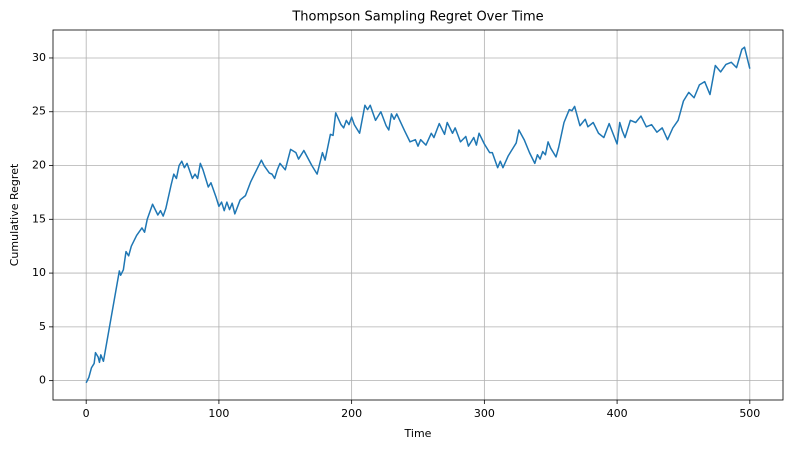 This screenshot has height=449, width=807. Describe the element at coordinates (39, 218) in the screenshot. I see `y-tick-label: 15` at that location.